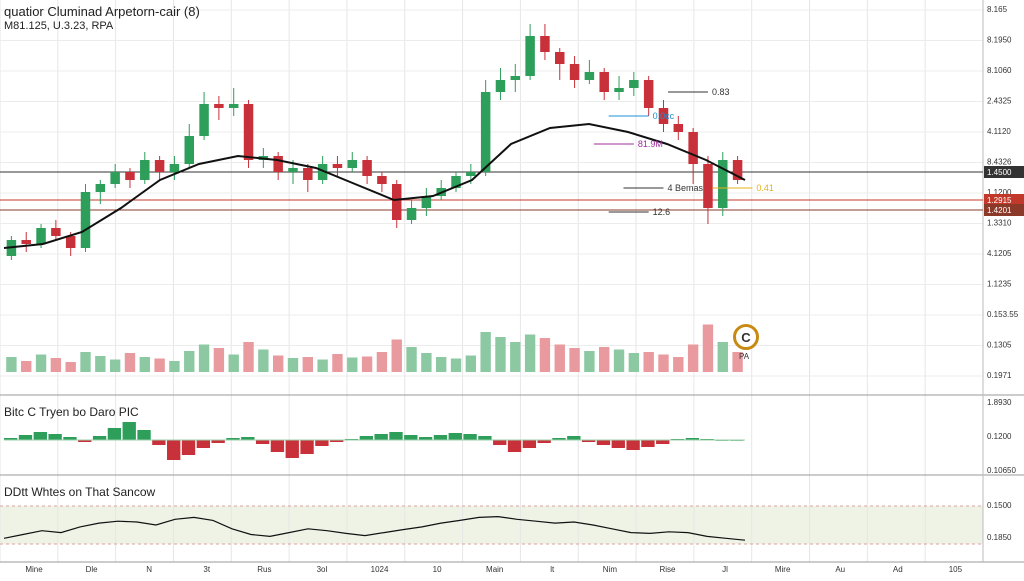 Image resolution: width=1024 pixels, height=581 pixels. Describe the element at coordinates (102, 11) in the screenshot. I see `chart-title: quatior Cluminad Arpetorn-cair (8)` at that location.